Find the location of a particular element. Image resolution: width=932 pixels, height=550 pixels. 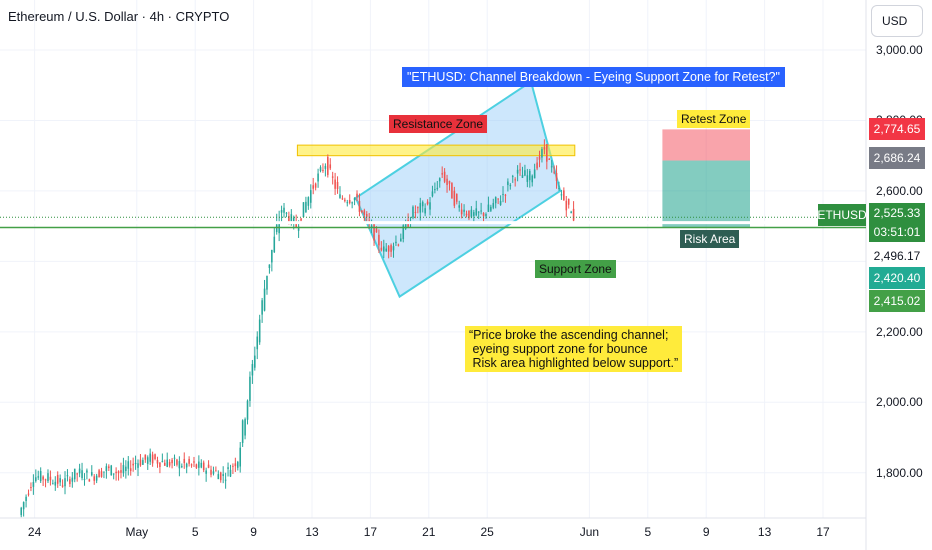

badge-countdown: 03:51:01 is located at coordinates (897, 232).